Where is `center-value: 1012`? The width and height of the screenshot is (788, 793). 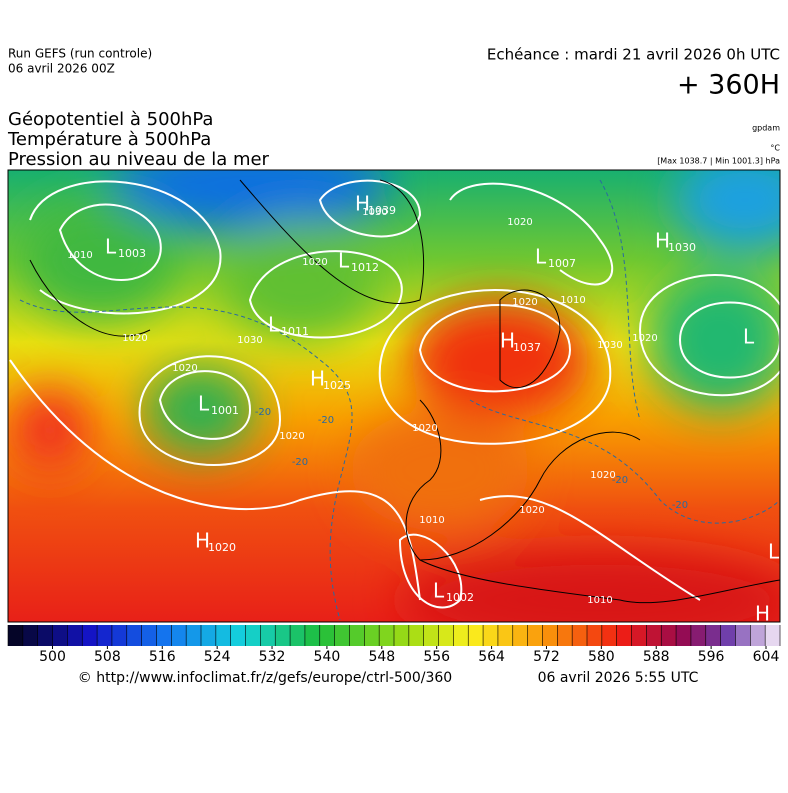 center-value: 1012 is located at coordinates (365, 267).